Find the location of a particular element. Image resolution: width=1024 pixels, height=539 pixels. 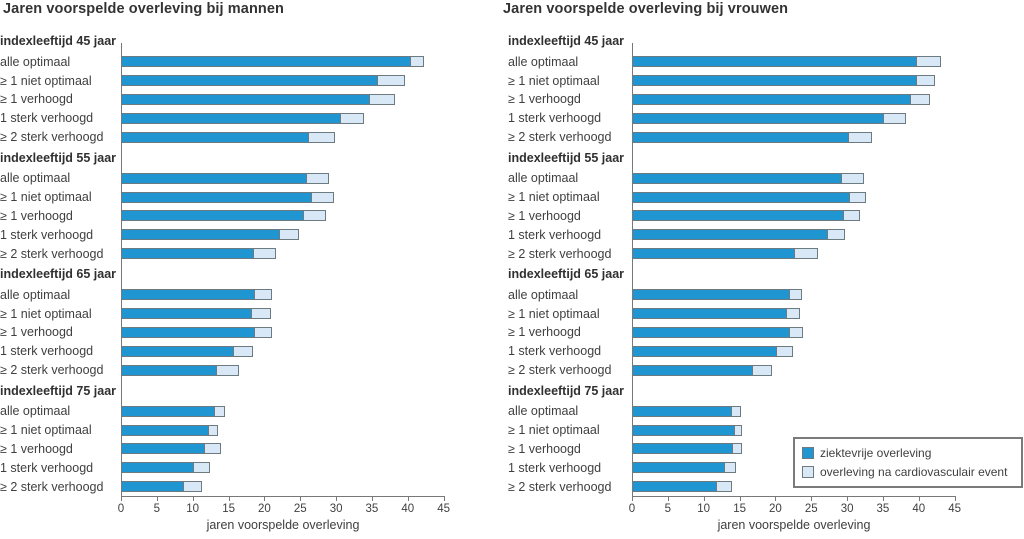

x-axis-tick-label: 30 is located at coordinates (847, 509).